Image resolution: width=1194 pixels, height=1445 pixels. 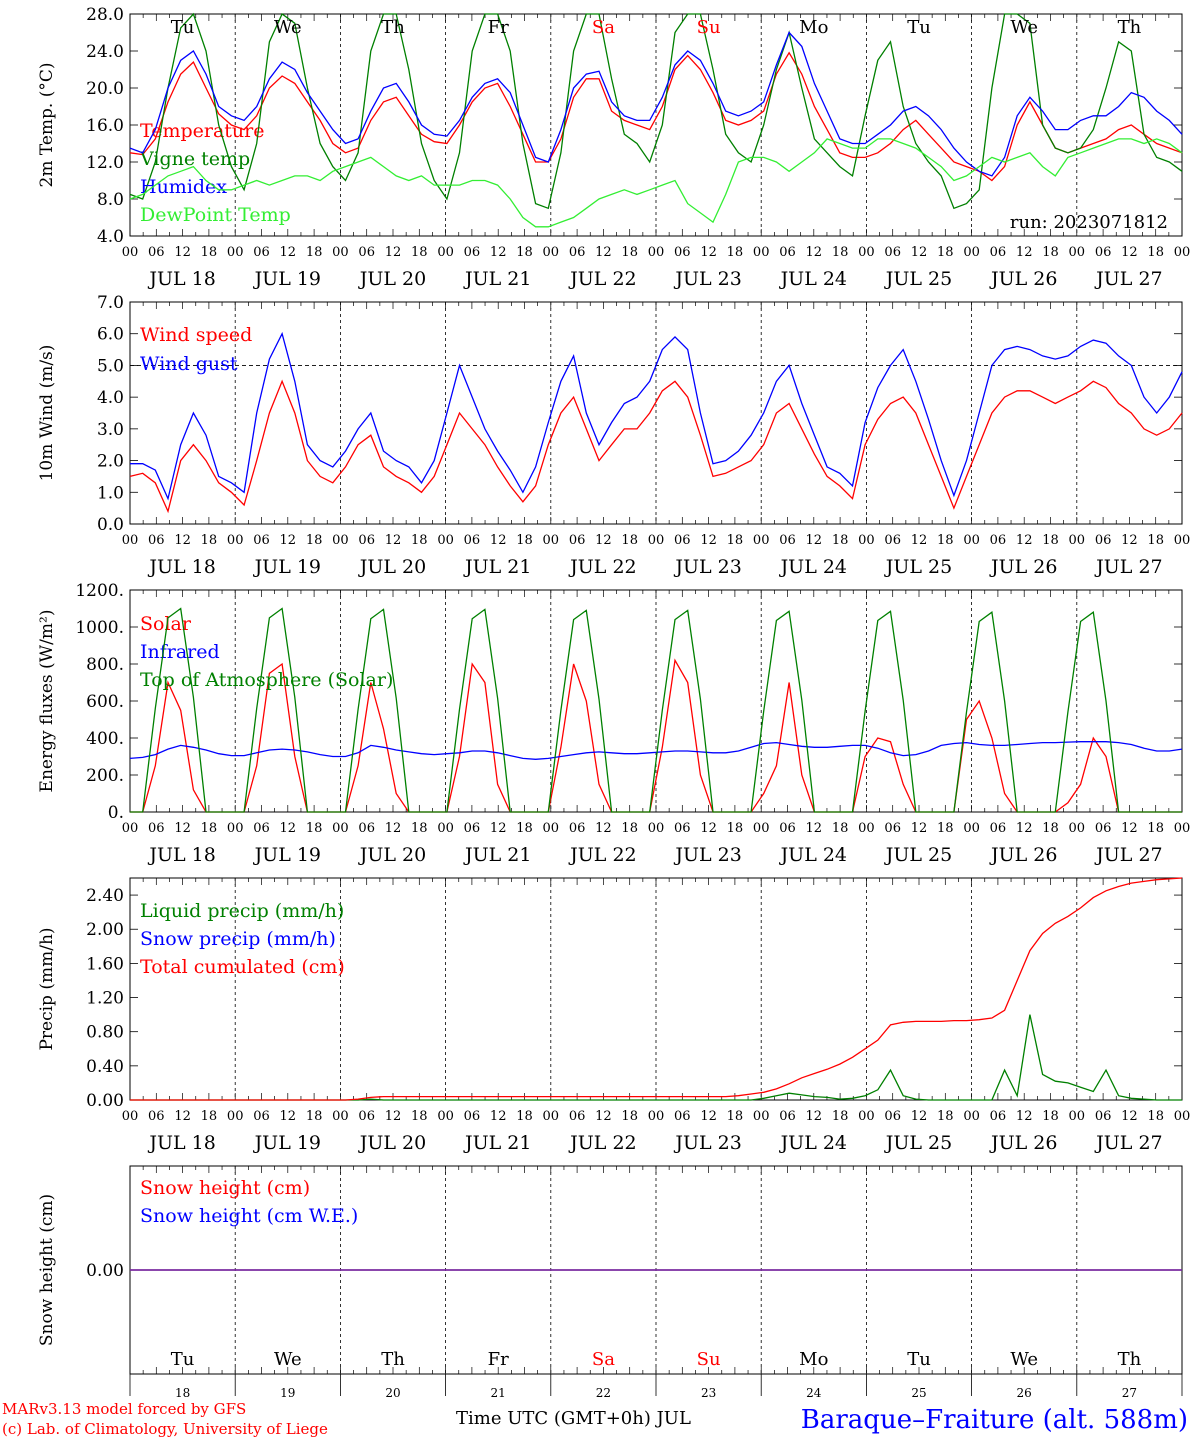 I want to click on x-date-label: JUL 18, so click(x=181, y=567).